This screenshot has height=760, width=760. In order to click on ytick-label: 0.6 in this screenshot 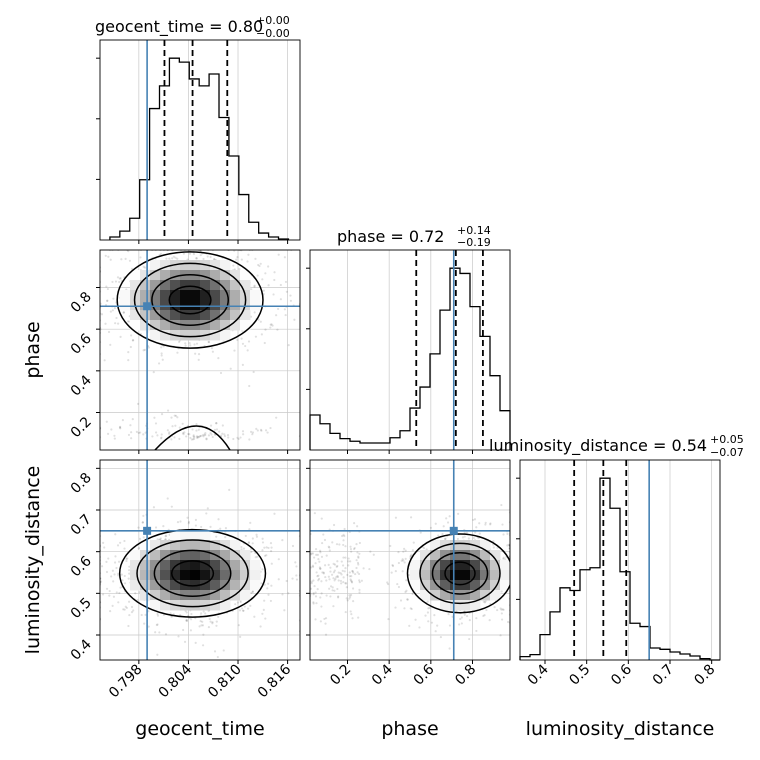, I will do `click(81, 566)`.